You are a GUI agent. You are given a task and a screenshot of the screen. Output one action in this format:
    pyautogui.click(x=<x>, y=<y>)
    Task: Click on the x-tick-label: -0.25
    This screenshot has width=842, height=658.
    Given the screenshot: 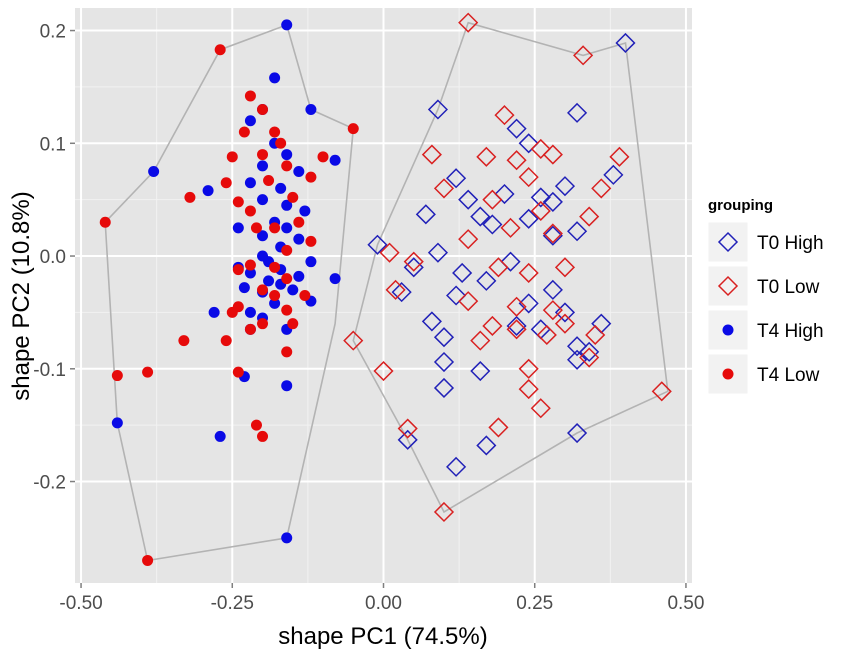 What is the action you would take?
    pyautogui.click(x=232, y=603)
    